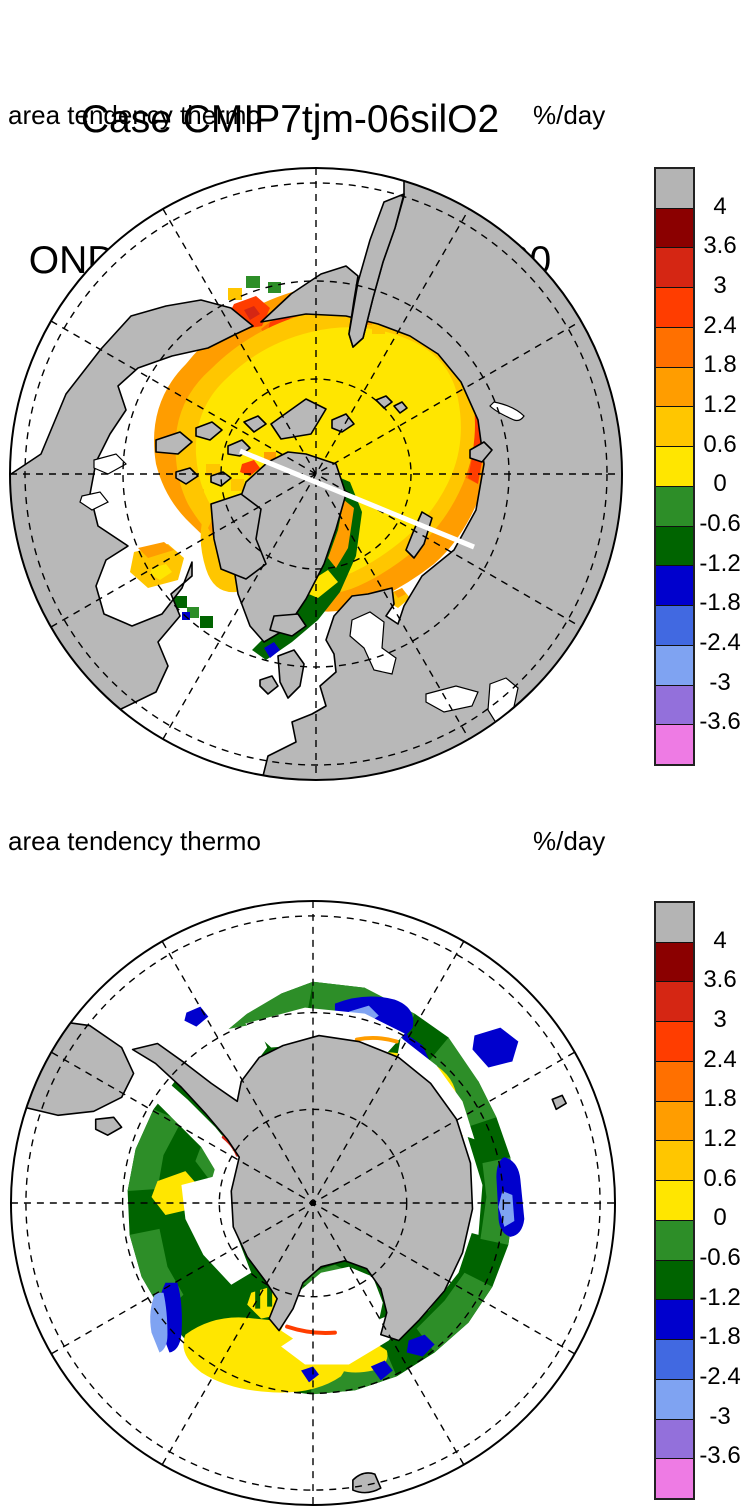 This screenshot has width=747, height=1510. I want to click on title-line-1: Case CMIP7tjm-06silO2, so click(290, 119).